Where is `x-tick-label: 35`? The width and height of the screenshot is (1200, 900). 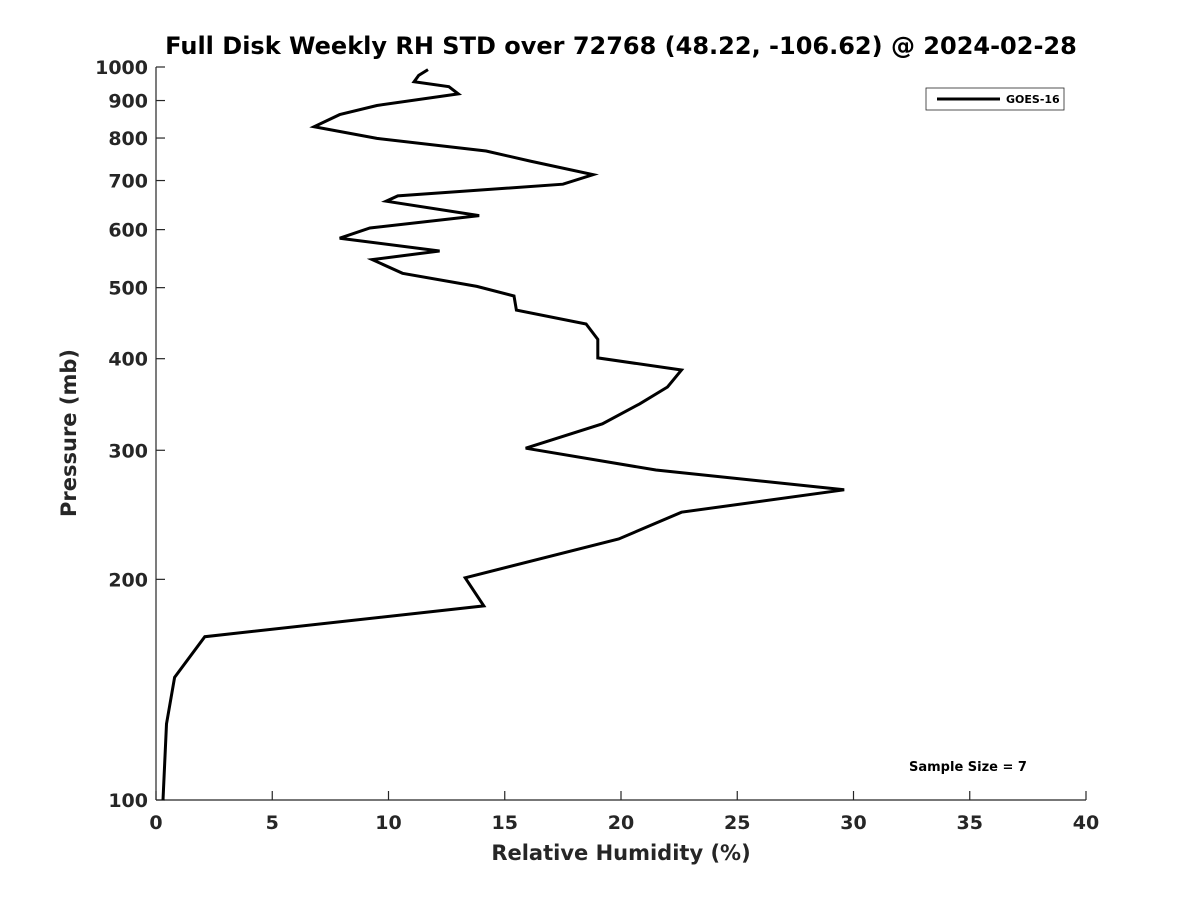 x-tick-label: 35 is located at coordinates (970, 823).